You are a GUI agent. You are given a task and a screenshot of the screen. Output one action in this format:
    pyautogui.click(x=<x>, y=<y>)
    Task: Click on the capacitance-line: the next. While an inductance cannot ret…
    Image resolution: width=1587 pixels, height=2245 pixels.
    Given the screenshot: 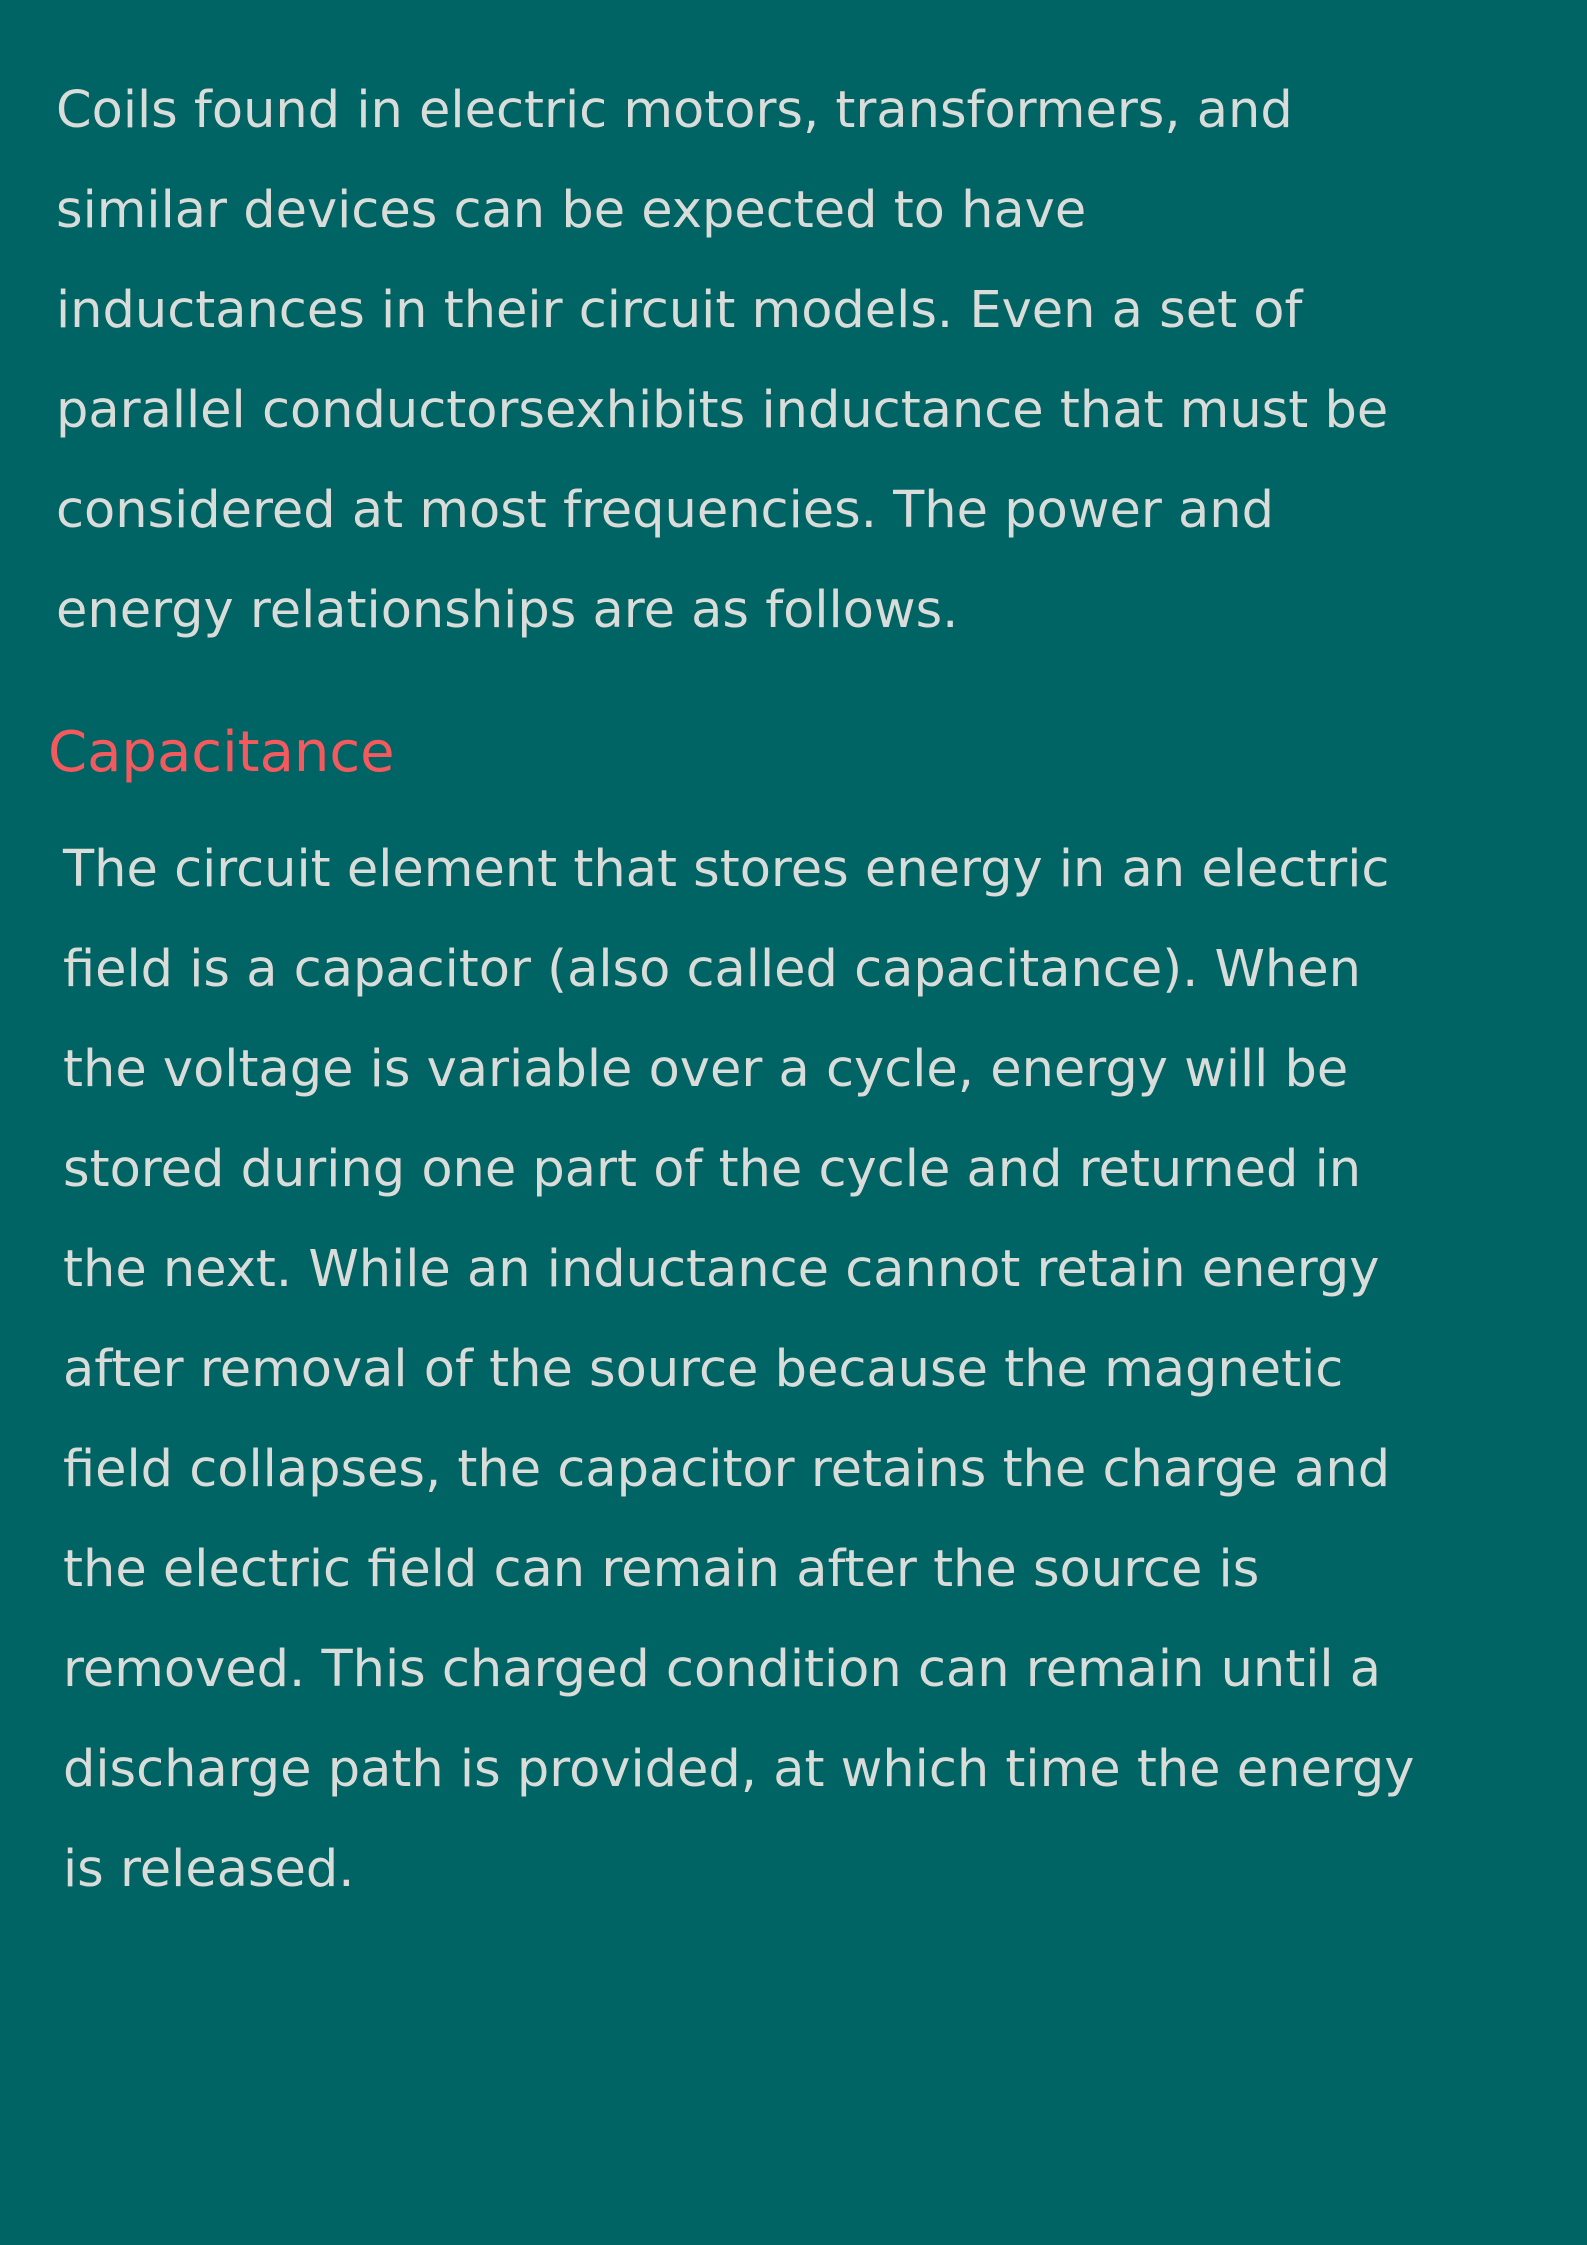 What is the action you would take?
    pyautogui.click(x=721, y=1269)
    